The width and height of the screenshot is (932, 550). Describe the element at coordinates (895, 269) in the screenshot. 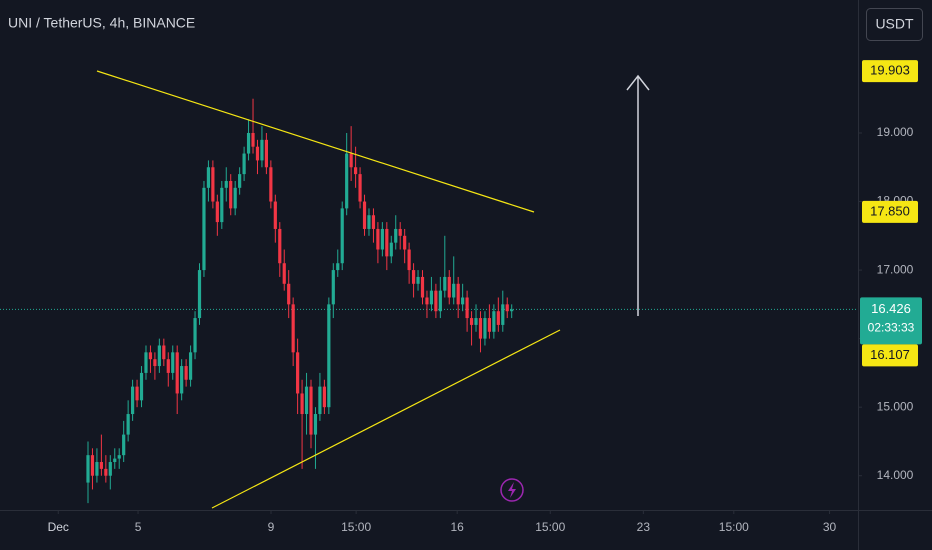

I see `y-tick-label: 17.000` at that location.